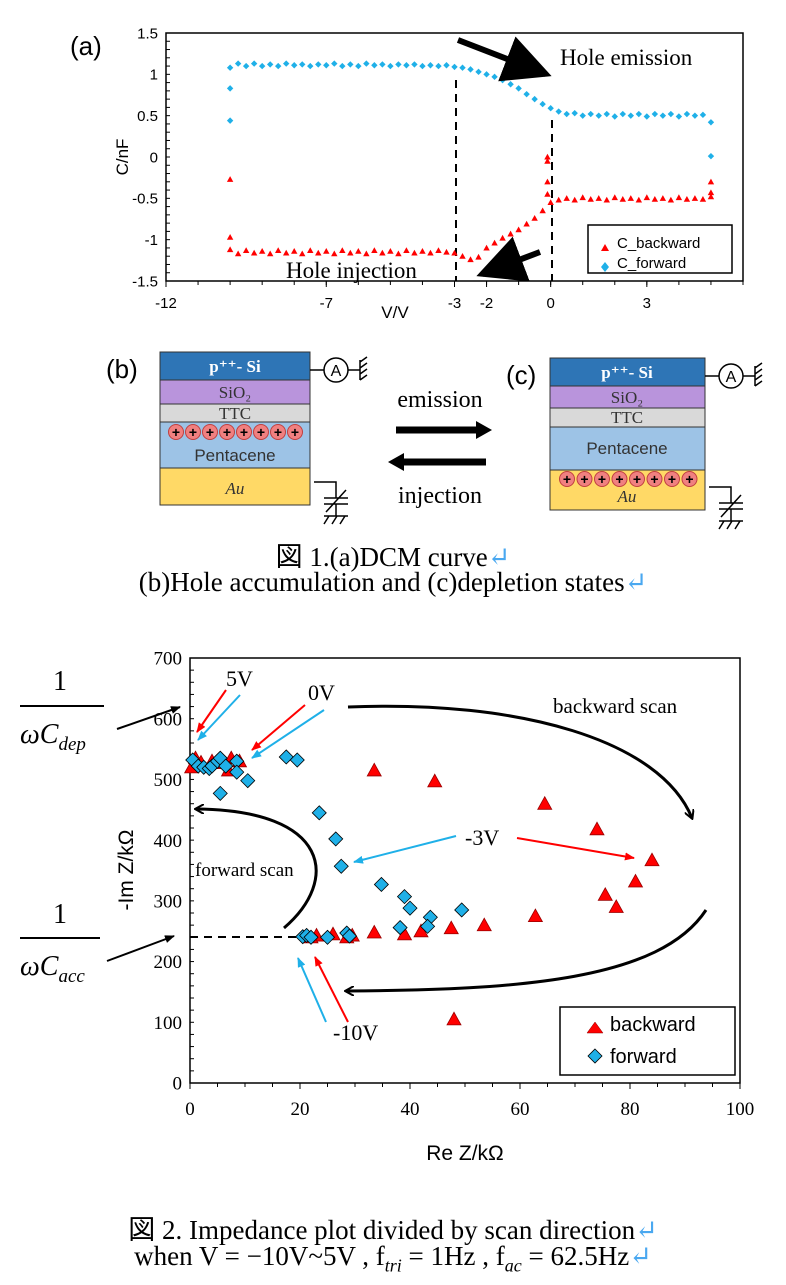 This screenshot has width=786, height=1285. What do you see at coordinates (627, 417) in the screenshot?
I see `layer-ttc-label: TTC` at bounding box center [627, 417].